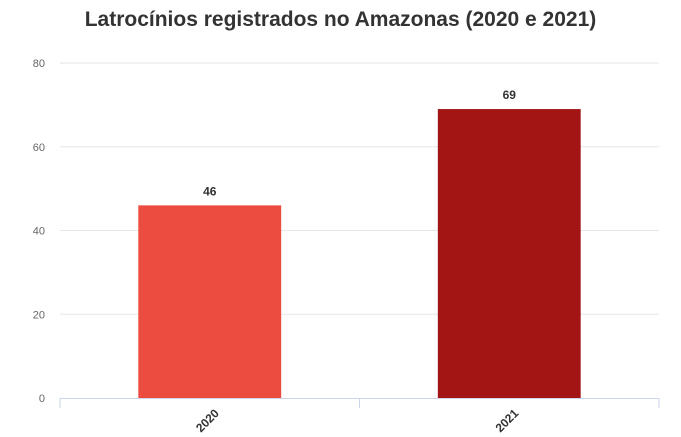 Image resolution: width=681 pixels, height=437 pixels. Describe the element at coordinates (210, 301) in the screenshot. I see `bar-2020` at that location.